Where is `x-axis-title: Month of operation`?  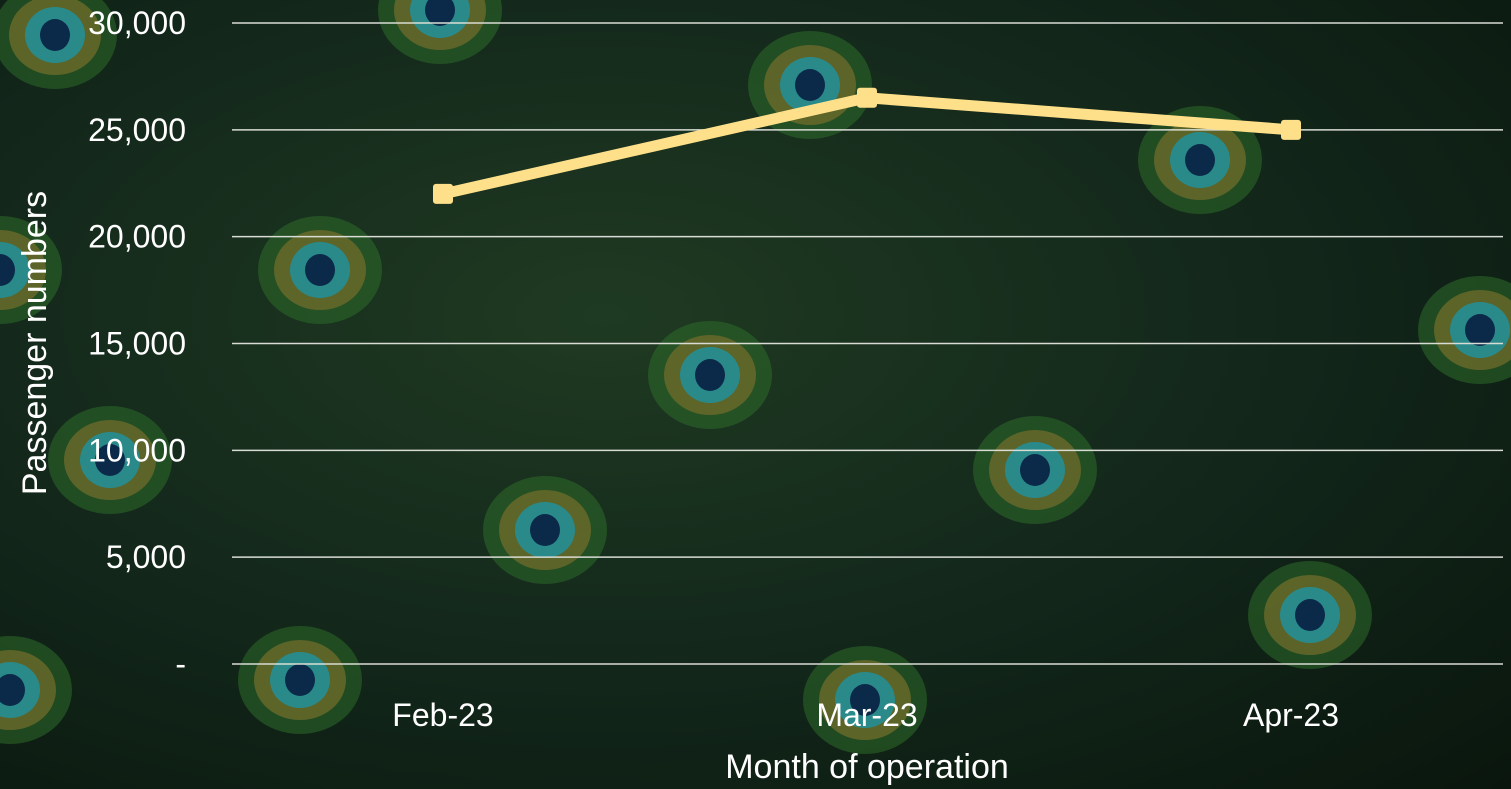 x-axis-title: Month of operation is located at coordinates (867, 767).